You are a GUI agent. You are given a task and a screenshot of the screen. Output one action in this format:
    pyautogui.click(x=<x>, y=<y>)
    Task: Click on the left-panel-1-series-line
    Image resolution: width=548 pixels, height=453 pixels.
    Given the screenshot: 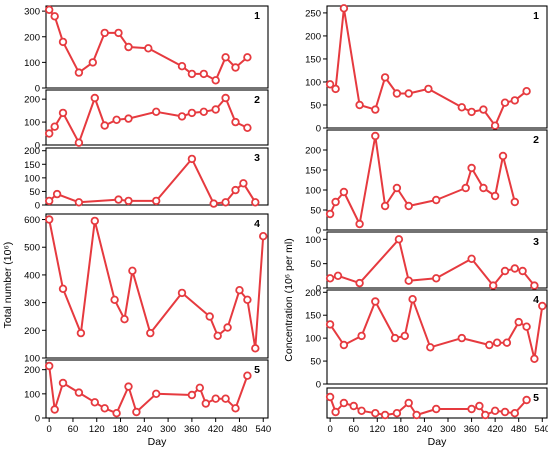 What is the action you would take?
    pyautogui.click(x=148, y=45)
    